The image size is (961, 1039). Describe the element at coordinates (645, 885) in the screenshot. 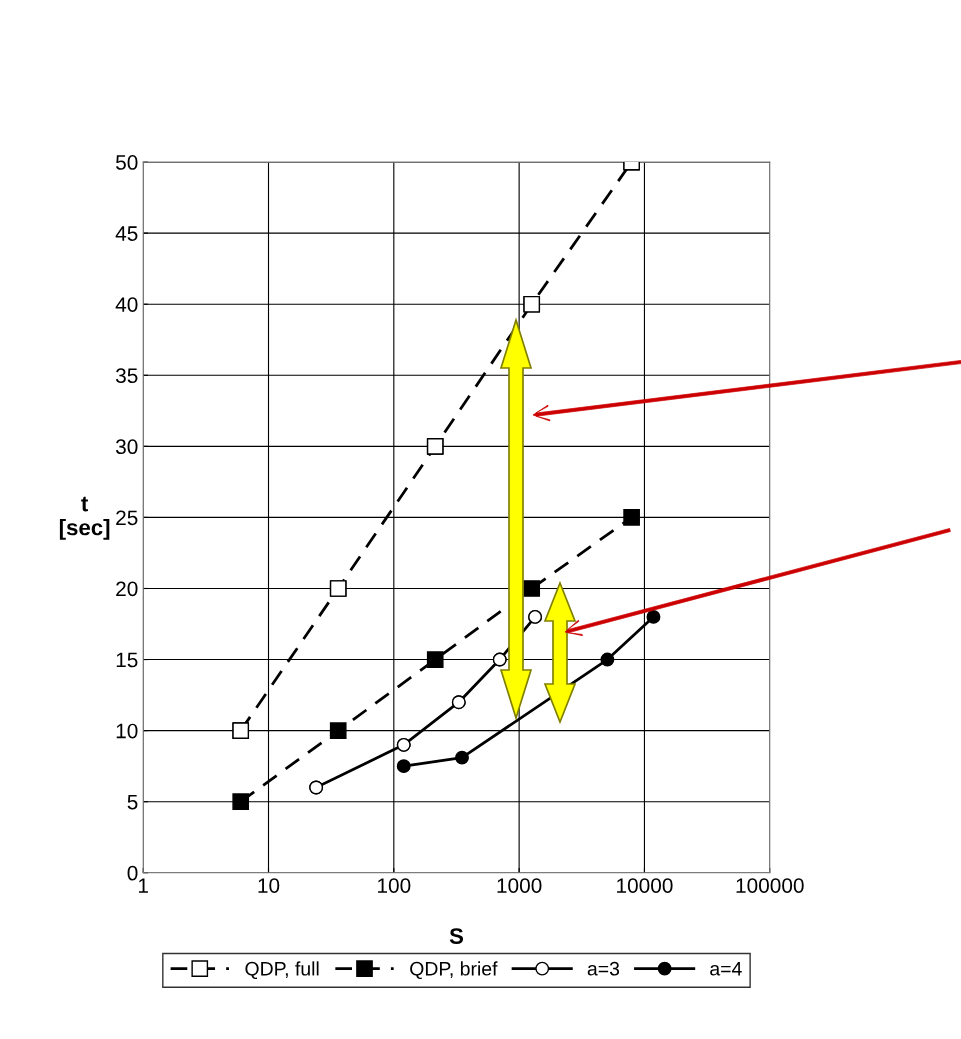

I see `x-tick-label: 10000` at that location.